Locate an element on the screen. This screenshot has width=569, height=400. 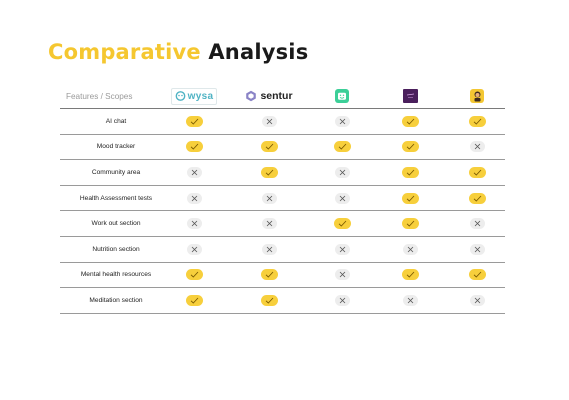
table-header-row: Features / Scopes wysa sentur is located at coordinates (282, 96).